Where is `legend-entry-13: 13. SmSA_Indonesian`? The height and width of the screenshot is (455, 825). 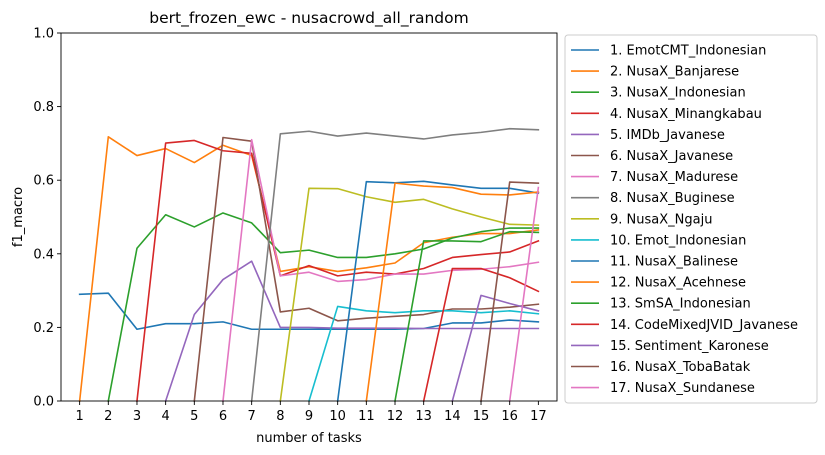
legend-entry-13: 13. SmSA_Indonesian is located at coordinates (661, 304).